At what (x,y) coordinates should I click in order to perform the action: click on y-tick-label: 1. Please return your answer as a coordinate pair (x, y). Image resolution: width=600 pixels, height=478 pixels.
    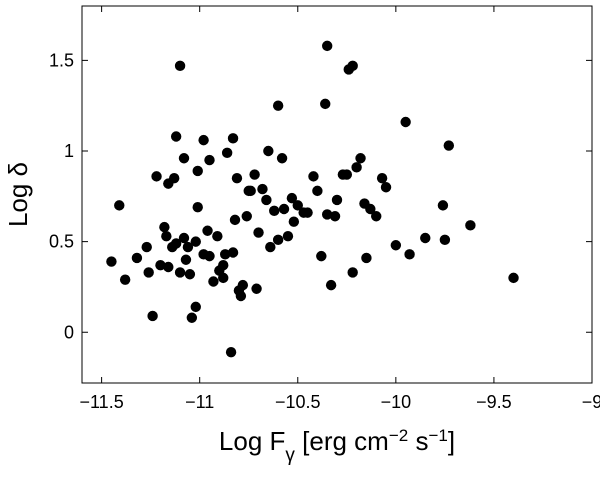
    Looking at the image, I should click on (69, 151).